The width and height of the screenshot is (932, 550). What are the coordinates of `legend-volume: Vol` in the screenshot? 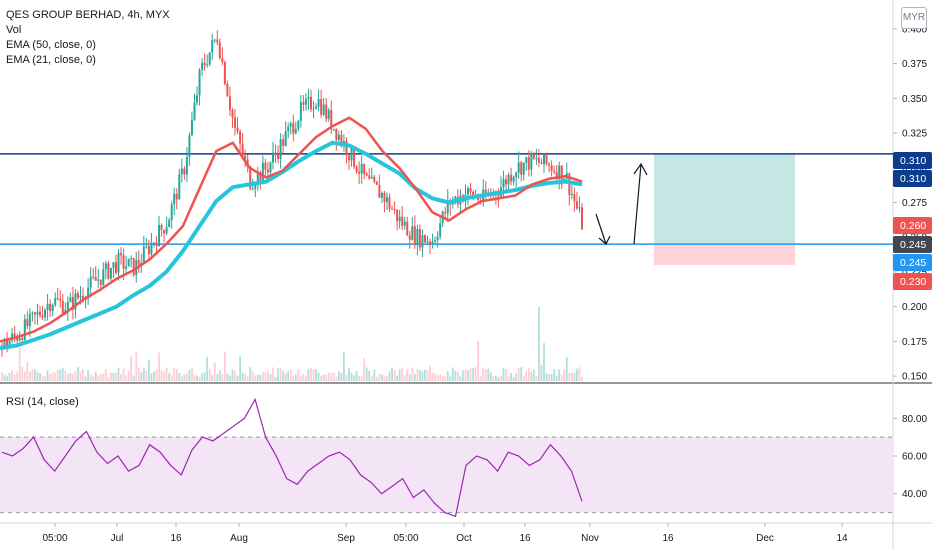 It's located at (14, 30).